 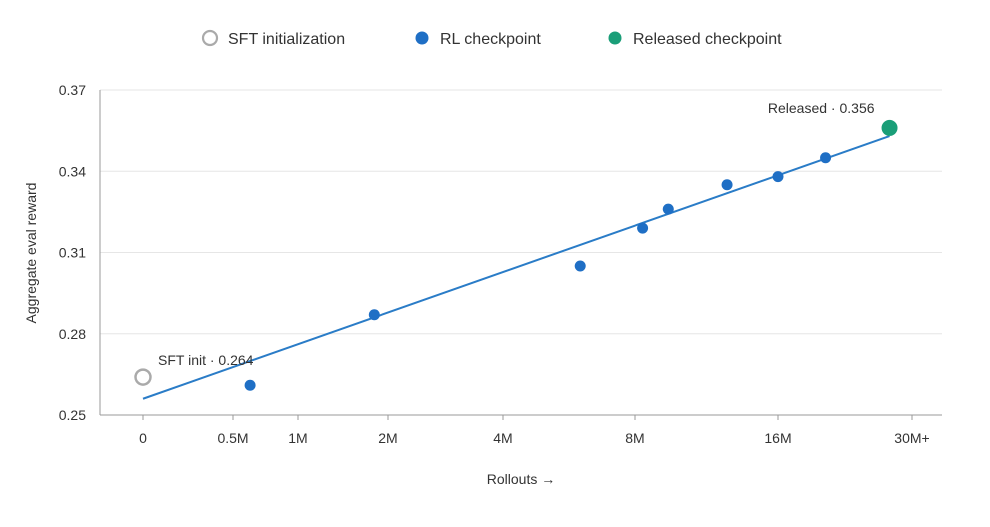 I want to click on legend-marker-rl-checkpoint, so click(x=422, y=38).